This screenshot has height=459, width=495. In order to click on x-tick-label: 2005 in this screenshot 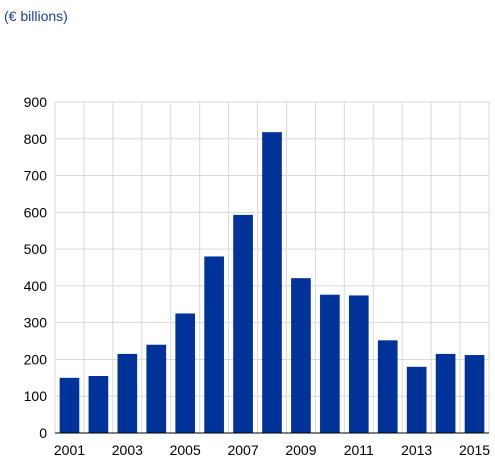, I will do `click(185, 450)`.